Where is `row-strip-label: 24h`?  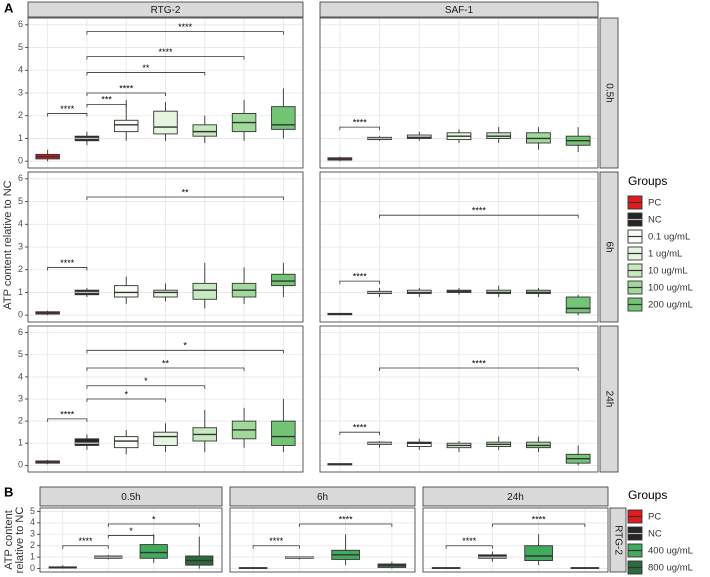
row-strip-label: 24h is located at coordinates (608, 399).